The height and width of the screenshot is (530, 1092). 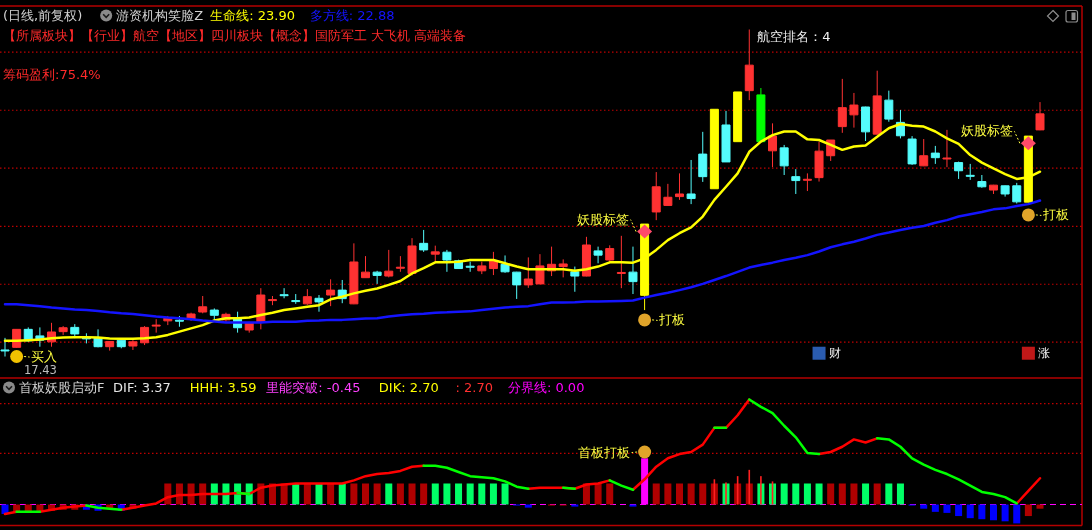 What do you see at coordinates (142, 387) in the screenshot?
I see `text: DIF: 3.37` at bounding box center [142, 387].